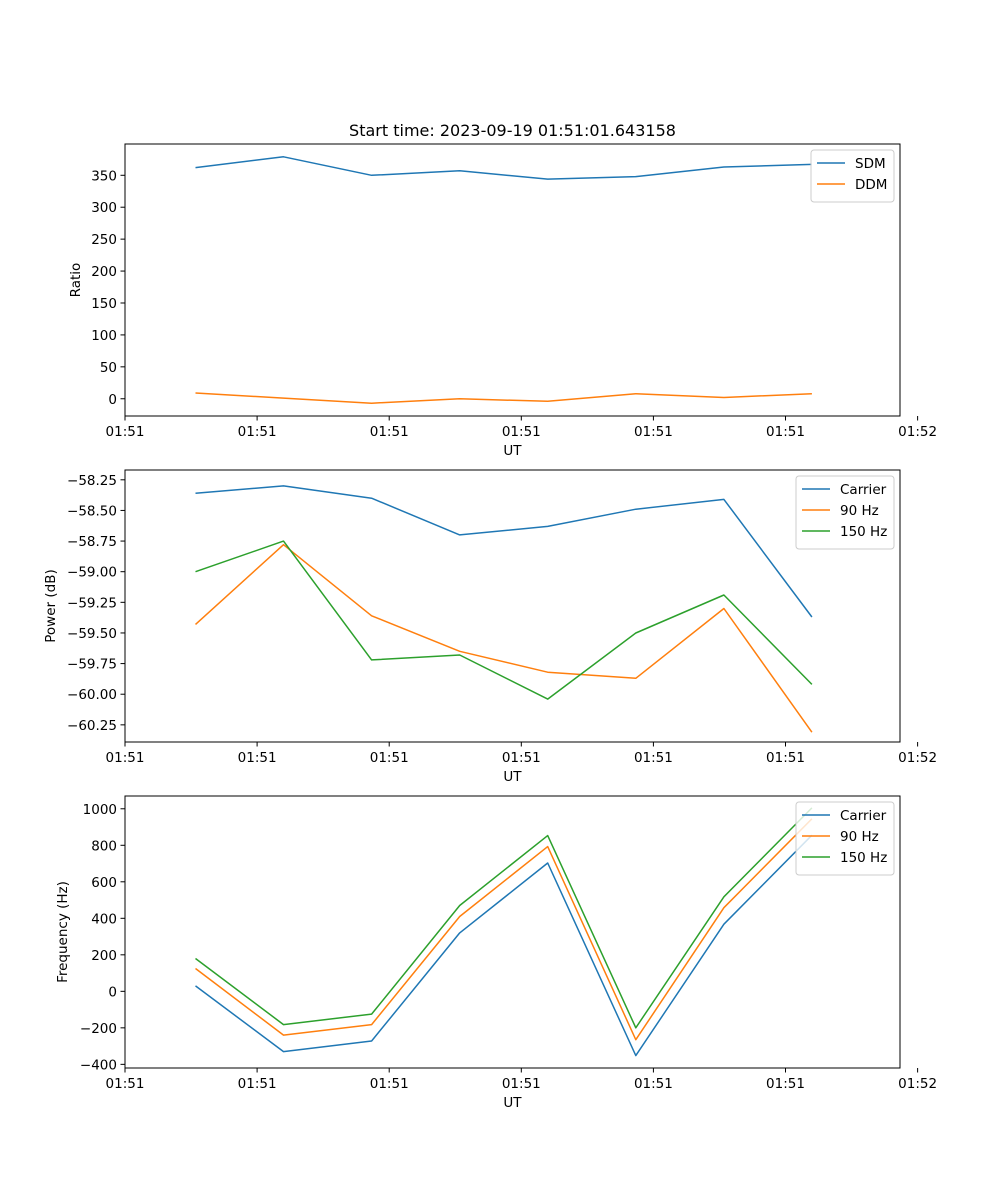 Image resolution: width=1000 pixels, height=1200 pixels. Describe the element at coordinates (108, 368) in the screenshot. I see `y-tick-label: 50` at that location.